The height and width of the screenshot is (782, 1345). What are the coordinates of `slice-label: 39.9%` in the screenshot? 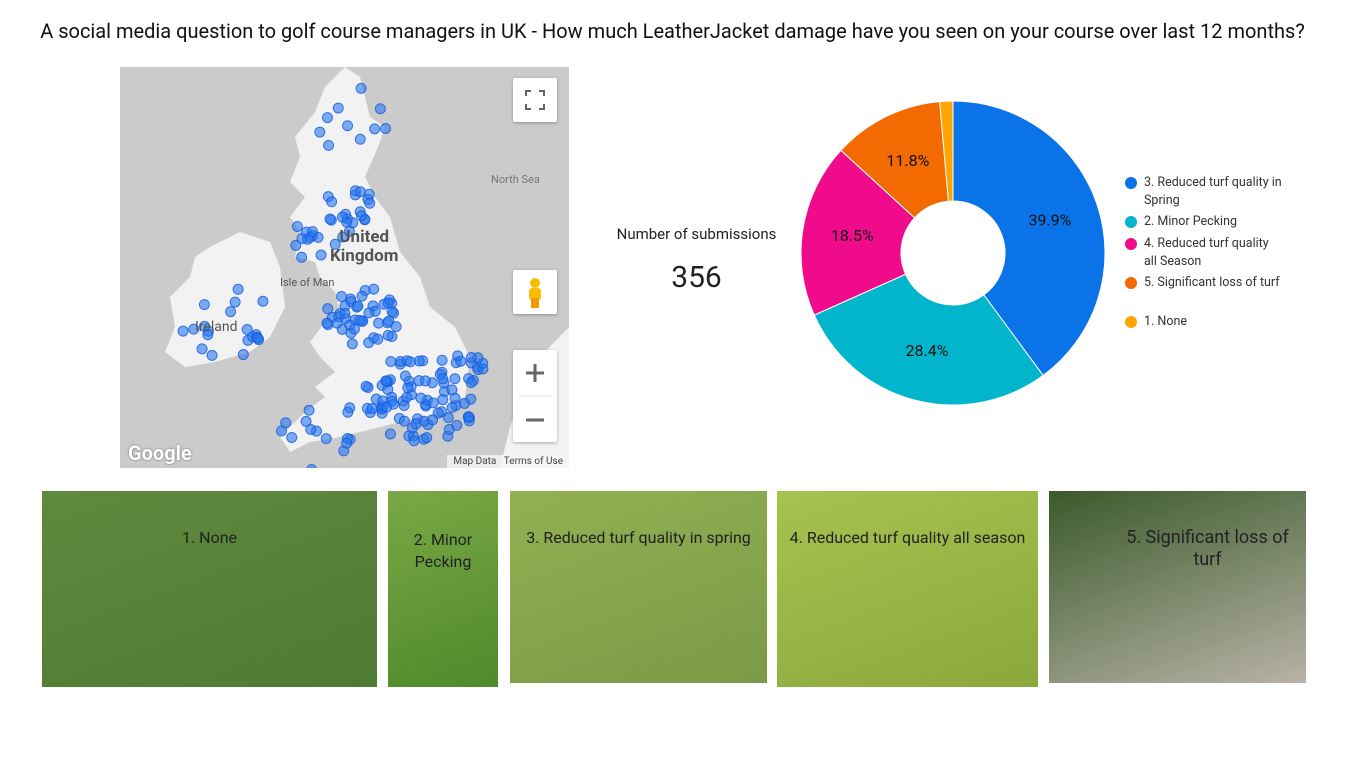 It's located at (1049, 219).